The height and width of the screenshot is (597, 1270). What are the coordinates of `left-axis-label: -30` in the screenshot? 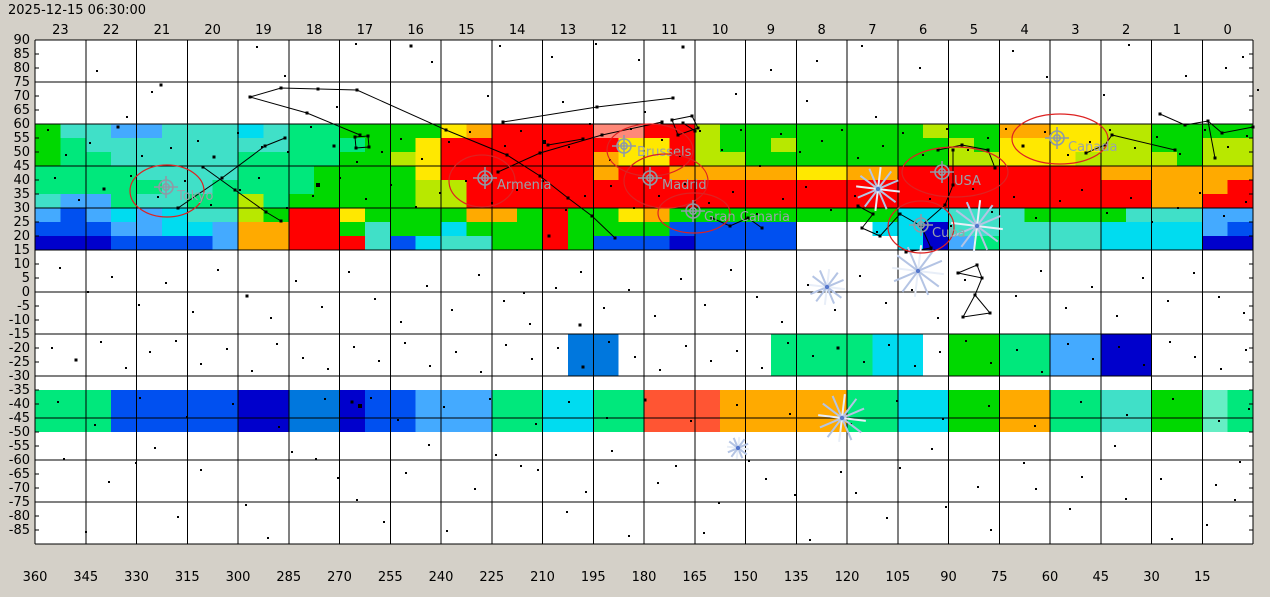 It's located at (19, 376).